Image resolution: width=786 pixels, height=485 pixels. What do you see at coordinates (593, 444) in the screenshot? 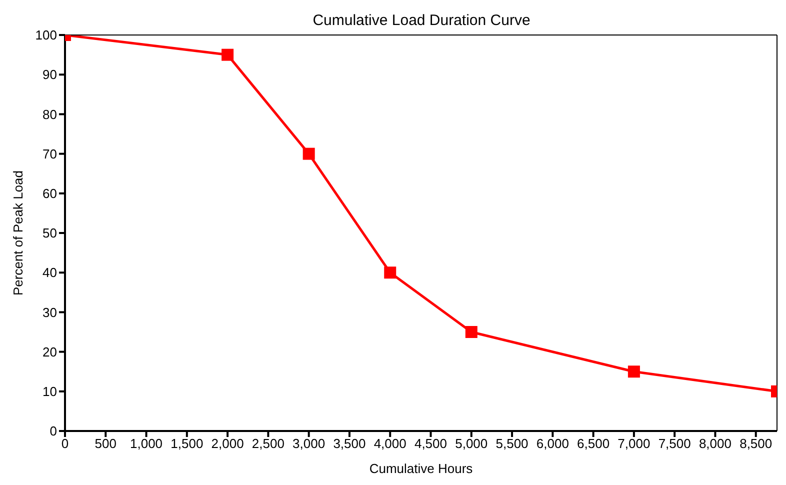
I see `x-tick-label: 6,500` at bounding box center [593, 444].